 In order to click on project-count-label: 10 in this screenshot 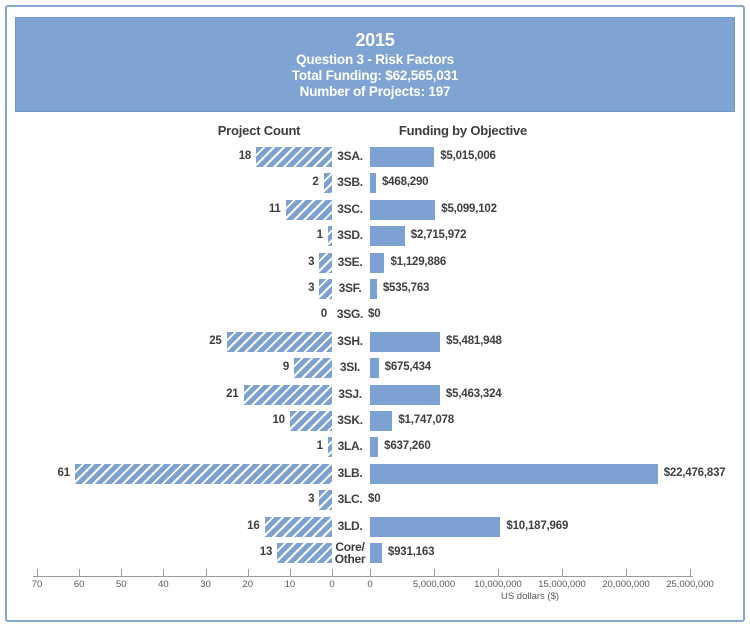, I will do `click(278, 420)`.